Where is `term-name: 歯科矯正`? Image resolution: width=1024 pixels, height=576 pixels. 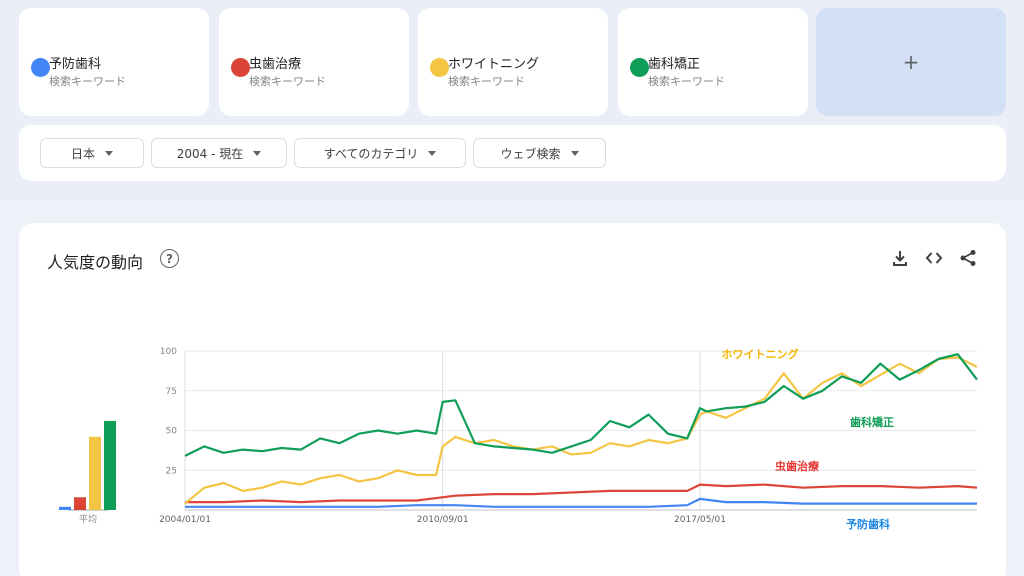
term-name: 歯科矯正 is located at coordinates (674, 64).